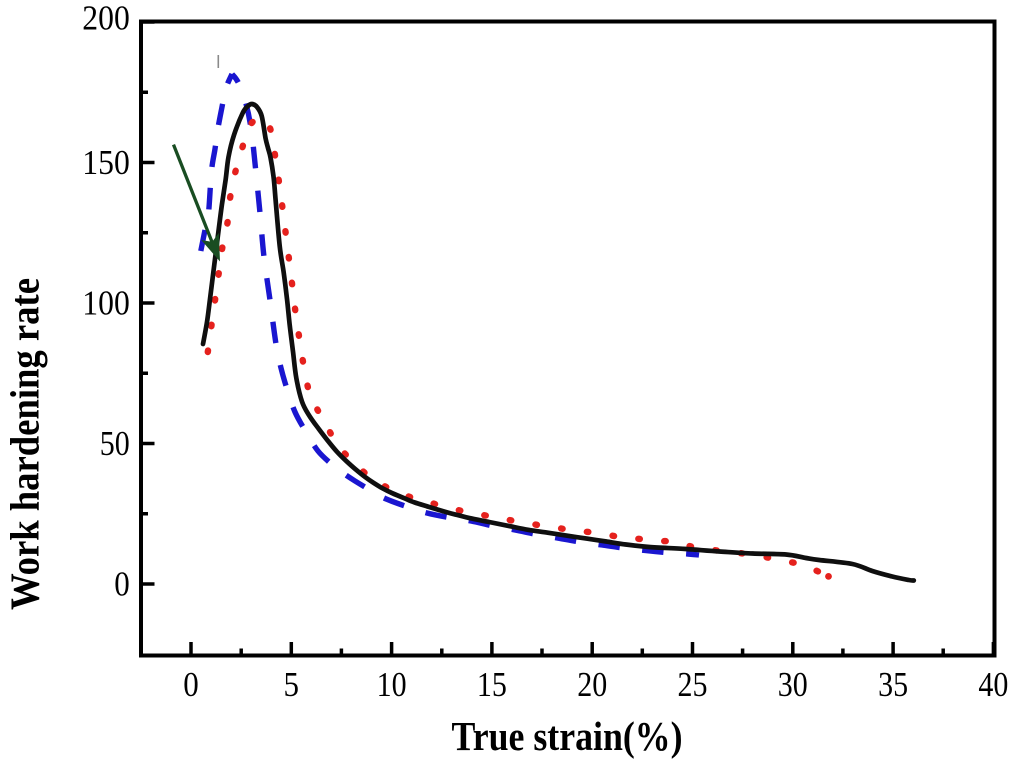 This screenshot has width=1024, height=759. I want to click on svg-text: 10, so click(392, 684).